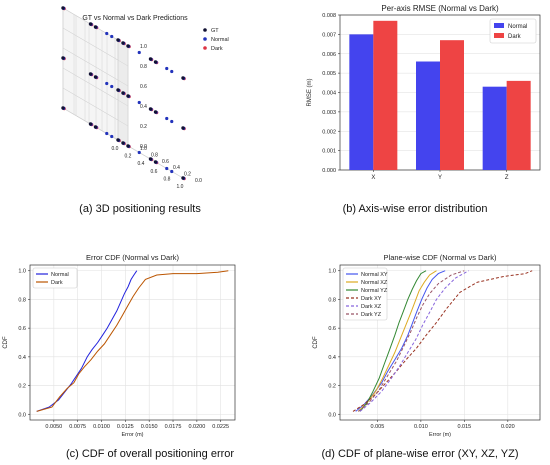 Image resolution: width=550 pixels, height=465 pixels. Describe the element at coordinates (154, 155) in the screenshot. I see `y-tick-label: 0.8` at that location.